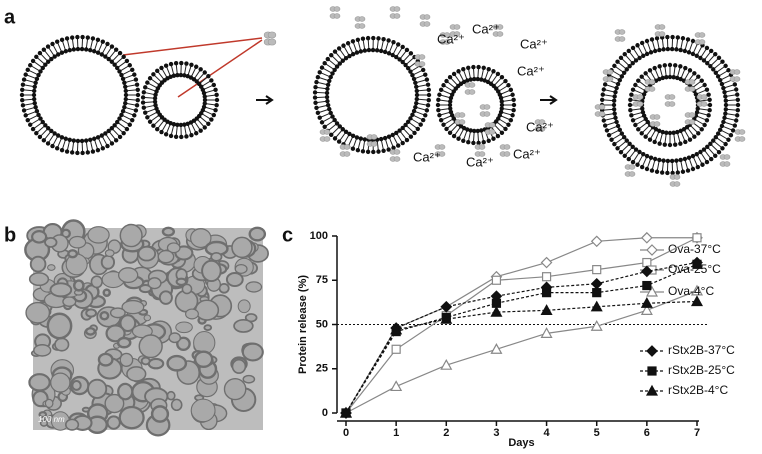 The image size is (762, 454). I want to click on ion-label: Ca²⁺, so click(531, 70).